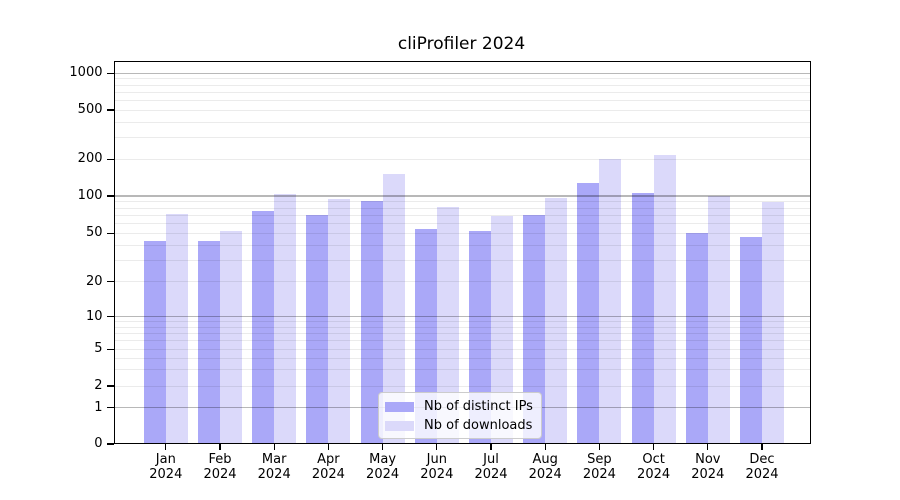 This screenshot has width=900, height=500. I want to click on bar-downloads-feb, so click(231, 337).